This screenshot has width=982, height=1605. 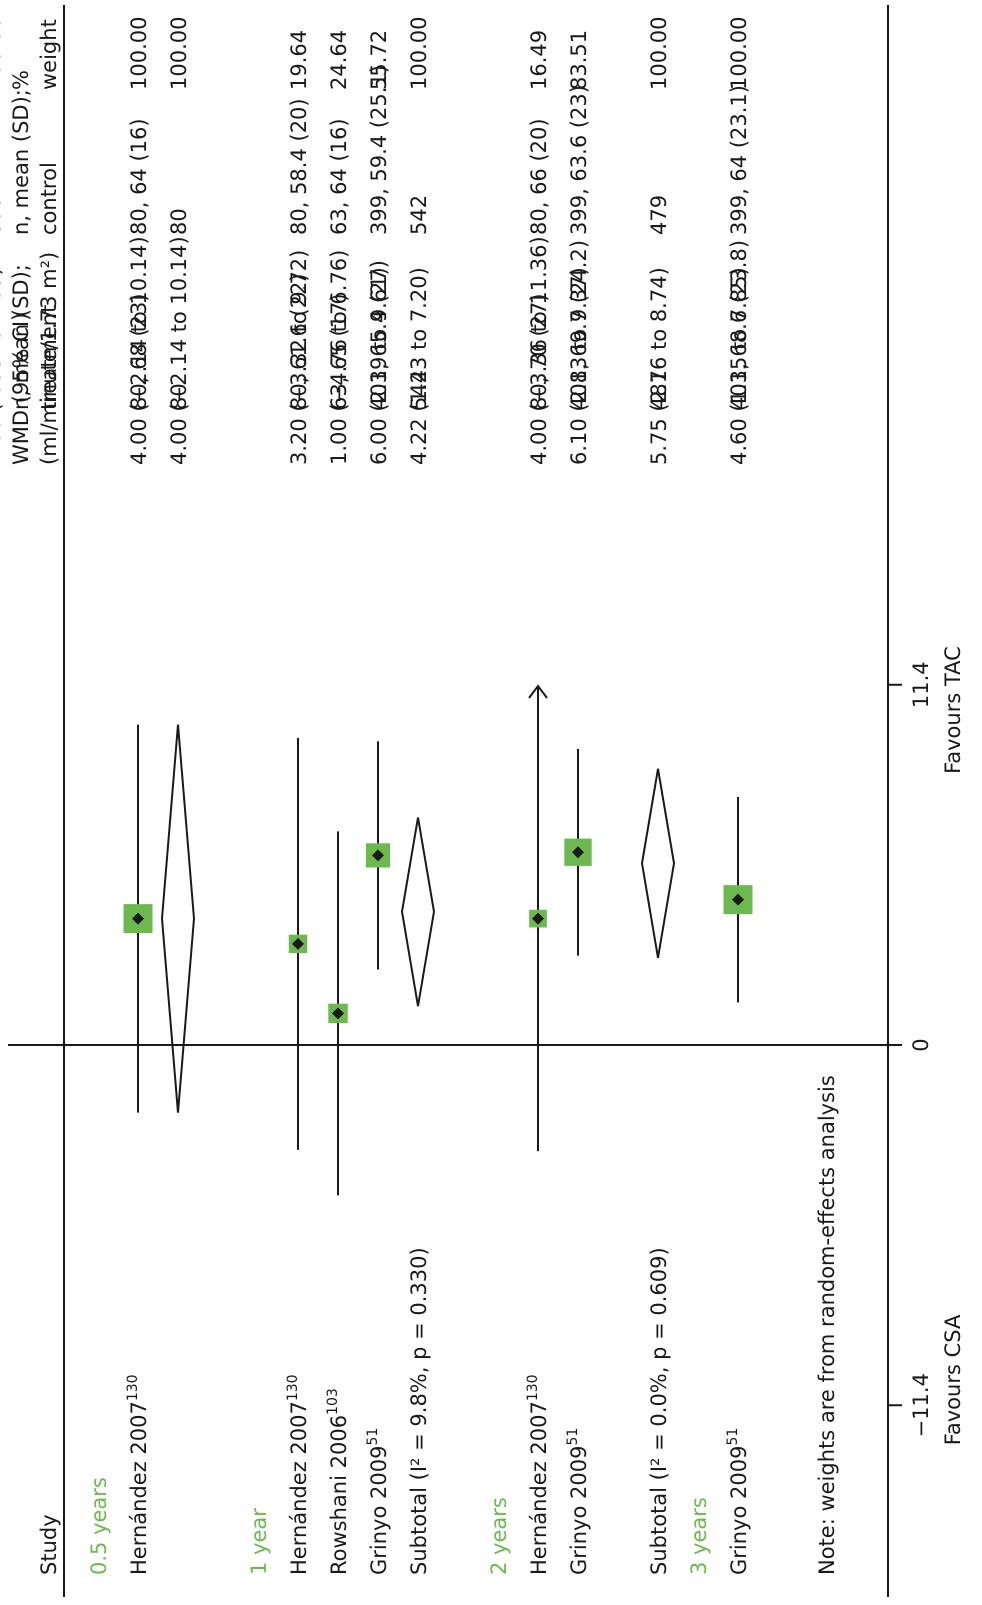 I want to click on control-value: 399, 64 (23.1), so click(x=739, y=160).